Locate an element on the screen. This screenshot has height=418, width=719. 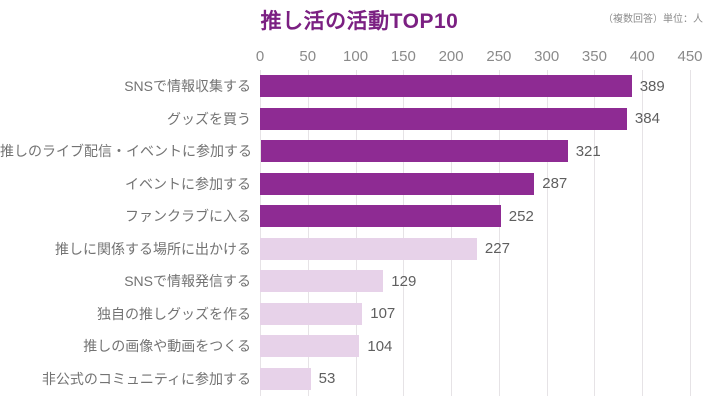
x-tick-label: 350 is located at coordinates (594, 56).